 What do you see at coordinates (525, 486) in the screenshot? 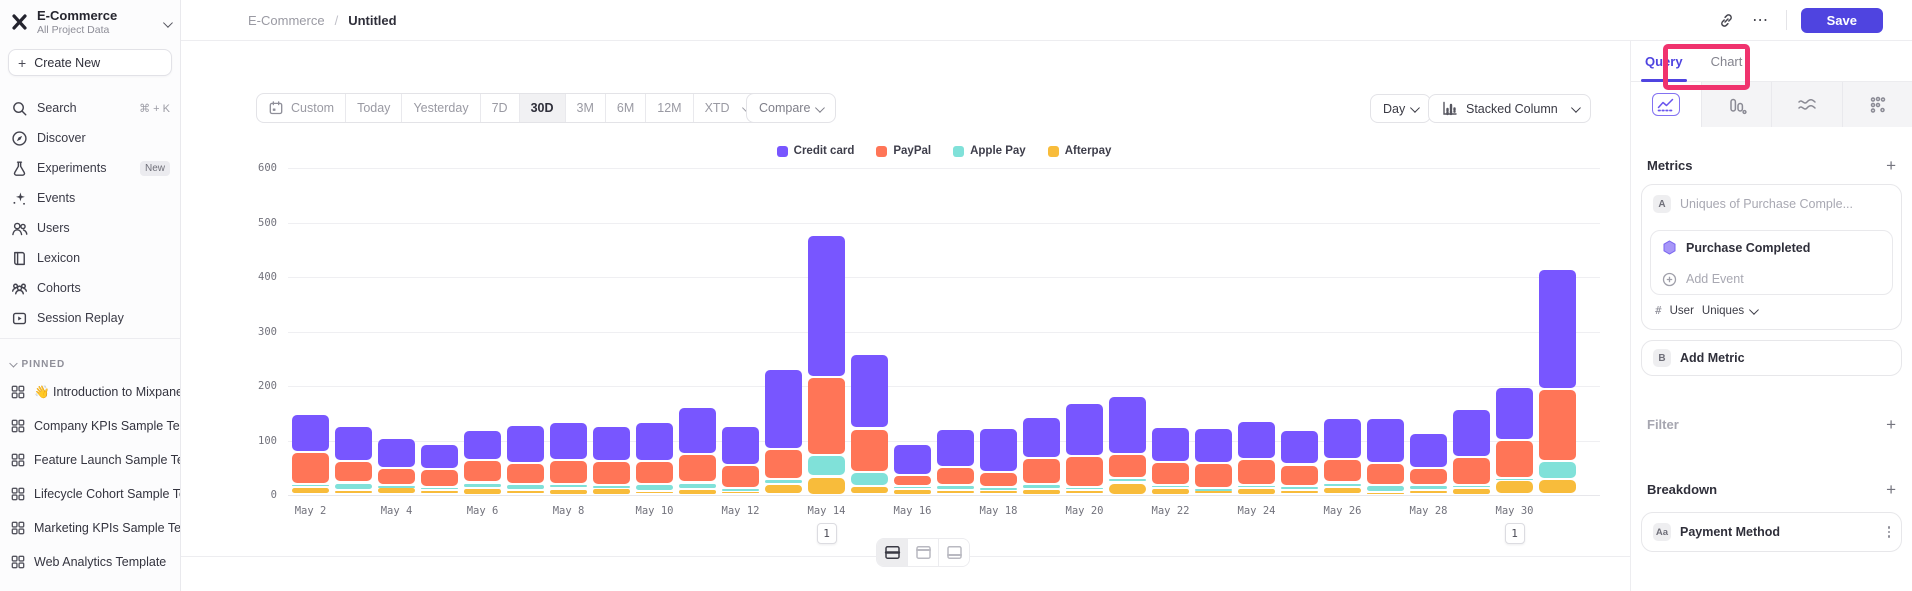
I see `bar-may-7-apple-pay` at bounding box center [525, 486].